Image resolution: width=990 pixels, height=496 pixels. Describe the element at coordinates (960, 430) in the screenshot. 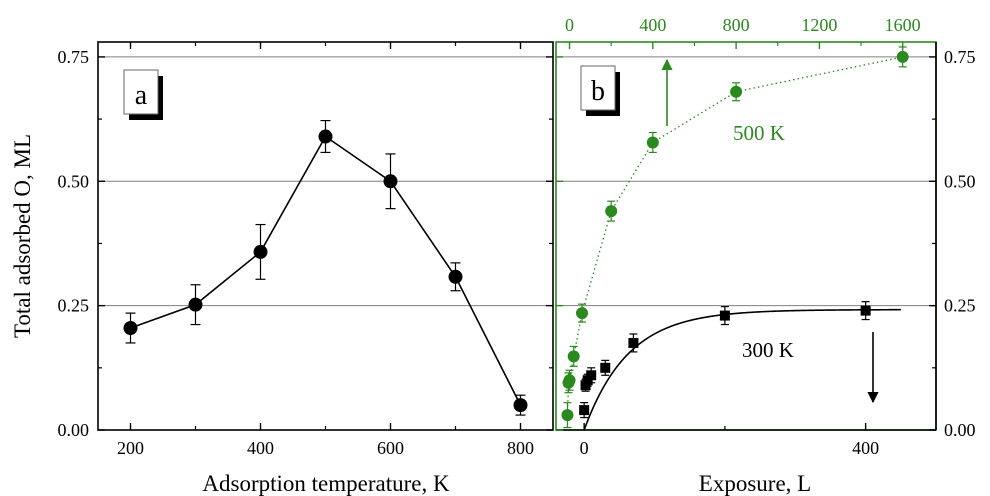

I see `panel-b-y-tick-label: 0.00` at that location.